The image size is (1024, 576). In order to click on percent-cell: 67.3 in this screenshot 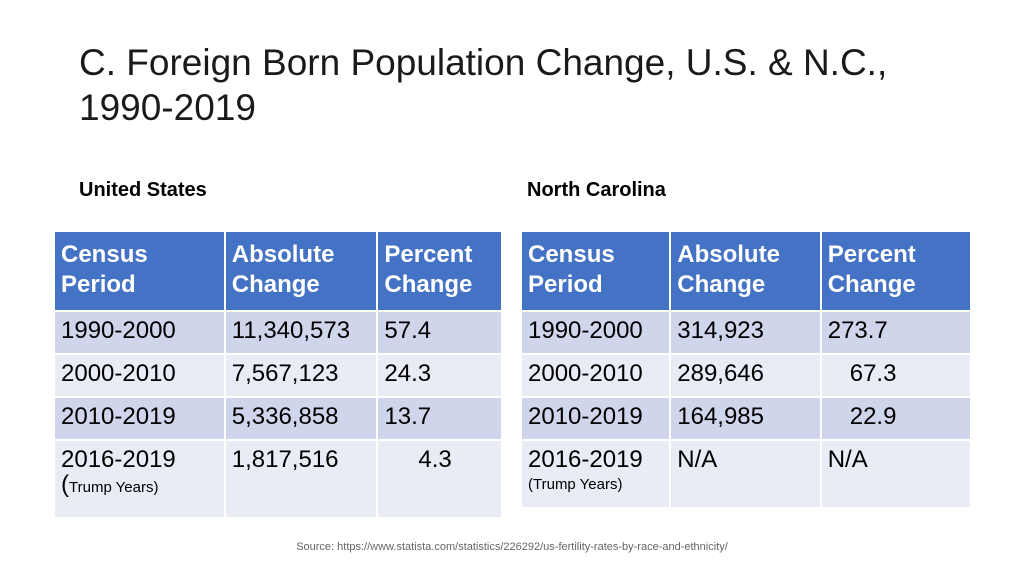, I will do `click(896, 375)`.